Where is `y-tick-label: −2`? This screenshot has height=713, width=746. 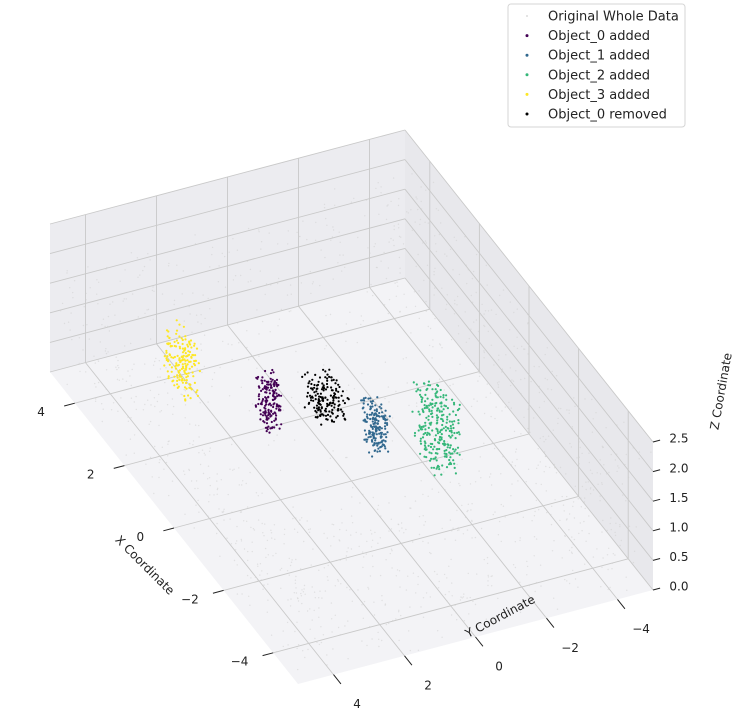 y-tick-label: −2 is located at coordinates (570, 648).